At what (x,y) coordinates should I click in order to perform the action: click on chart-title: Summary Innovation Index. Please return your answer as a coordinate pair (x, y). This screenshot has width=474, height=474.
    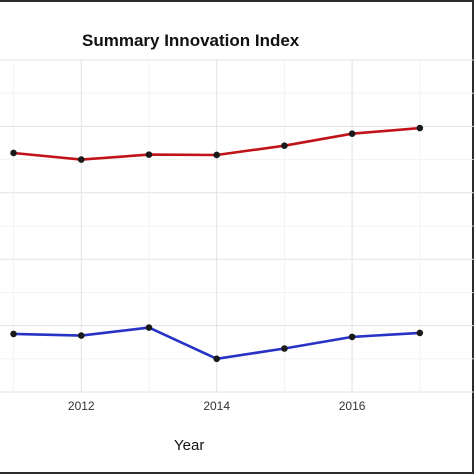
    Looking at the image, I should click on (191, 40).